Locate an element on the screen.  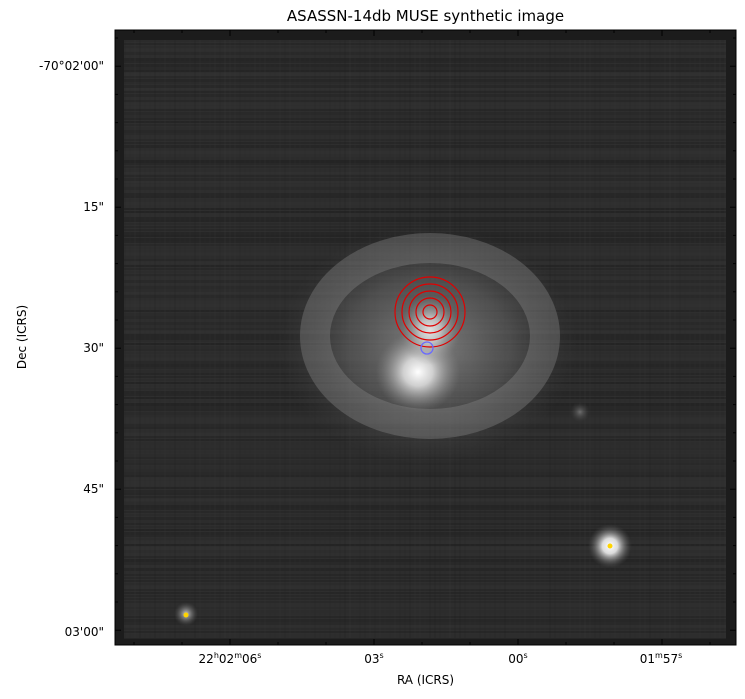
contour-ring is located at coordinates (430, 312).